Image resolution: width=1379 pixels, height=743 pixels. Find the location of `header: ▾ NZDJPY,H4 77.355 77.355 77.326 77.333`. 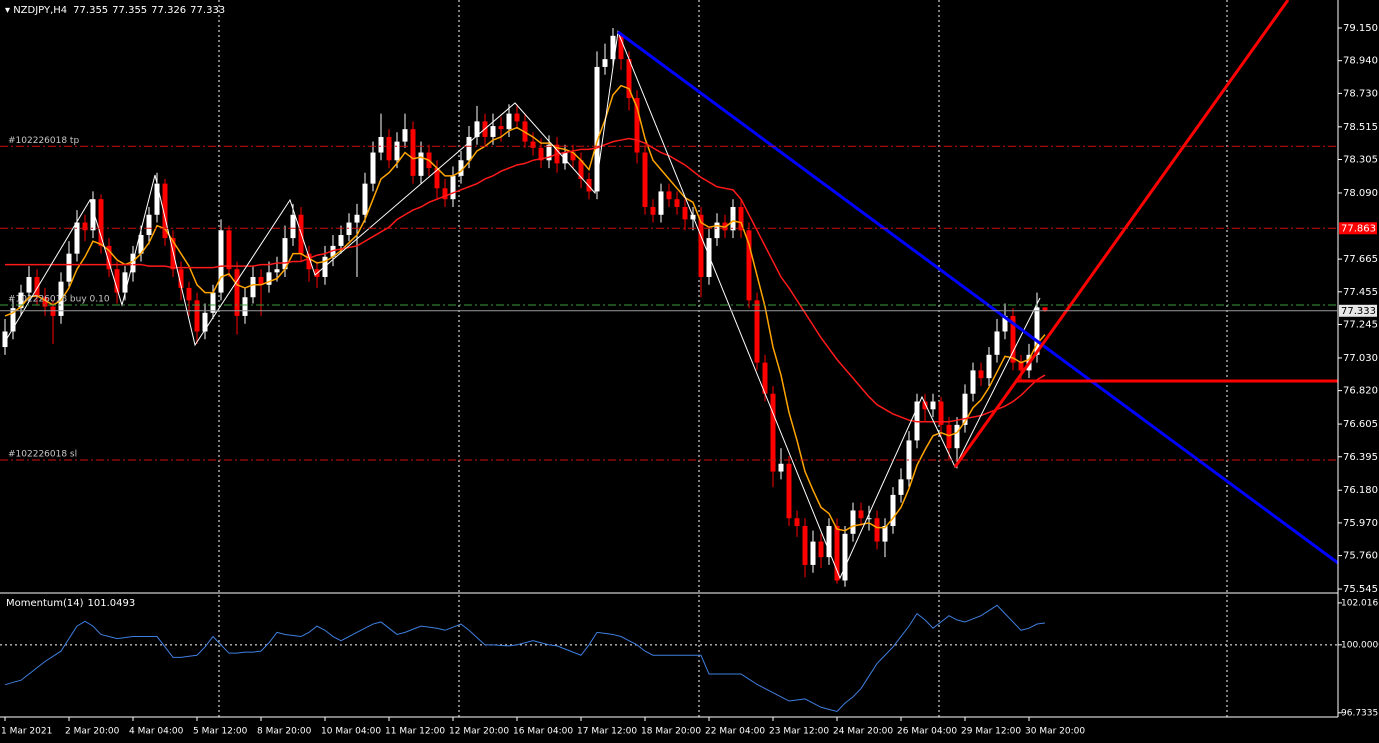

header: ▾ NZDJPY,H4 77.355 77.355 77.326 77.333 is located at coordinates (115, 10).